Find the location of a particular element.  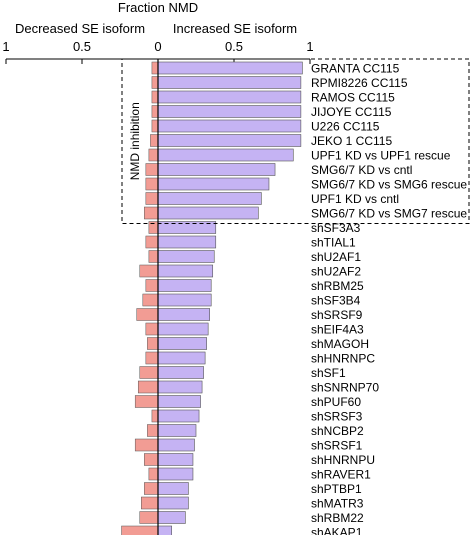

category-label: UPF1 KD vs UPF1 rescue is located at coordinates (381, 156).